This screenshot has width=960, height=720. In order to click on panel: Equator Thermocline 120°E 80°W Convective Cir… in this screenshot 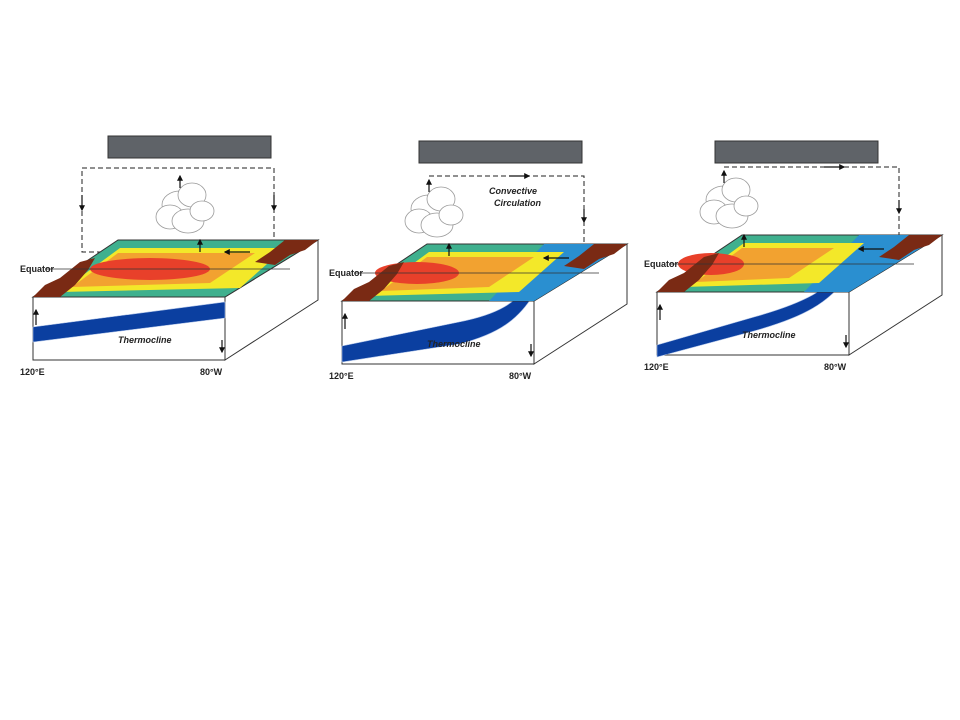, I will do `click(479, 277)`.